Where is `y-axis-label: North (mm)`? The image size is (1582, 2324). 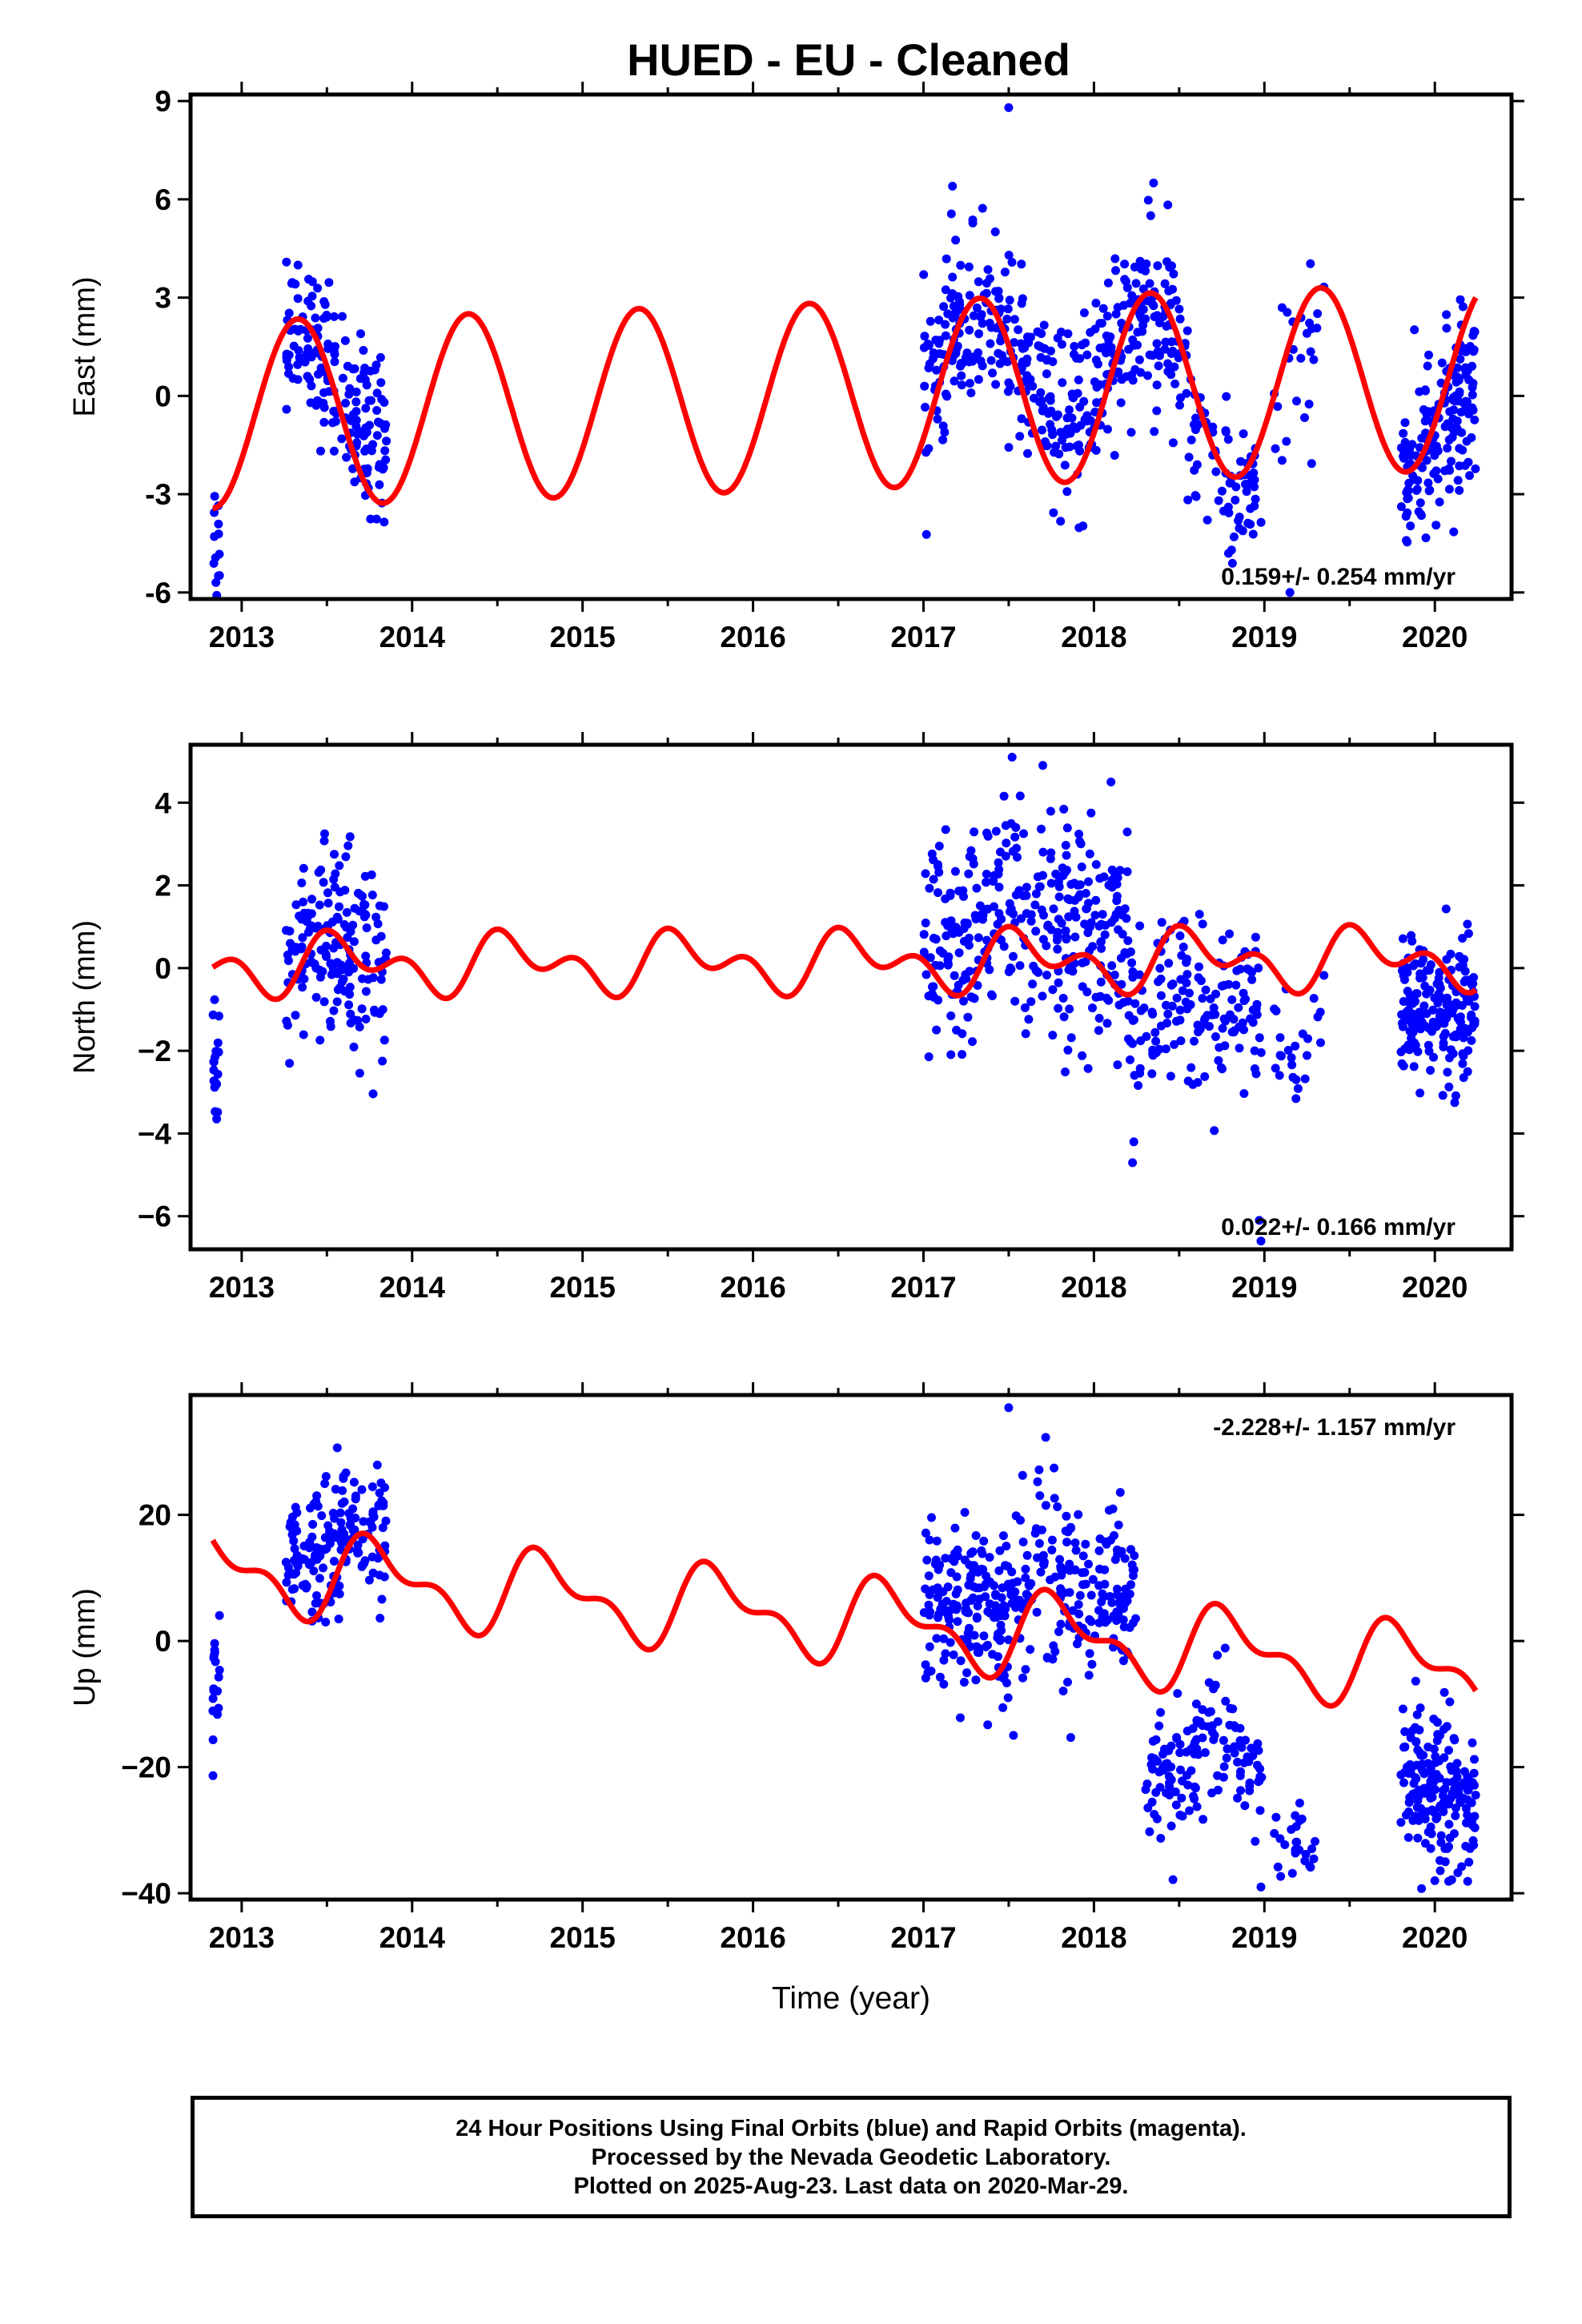
y-axis-label: North (mm) is located at coordinates (85, 997).